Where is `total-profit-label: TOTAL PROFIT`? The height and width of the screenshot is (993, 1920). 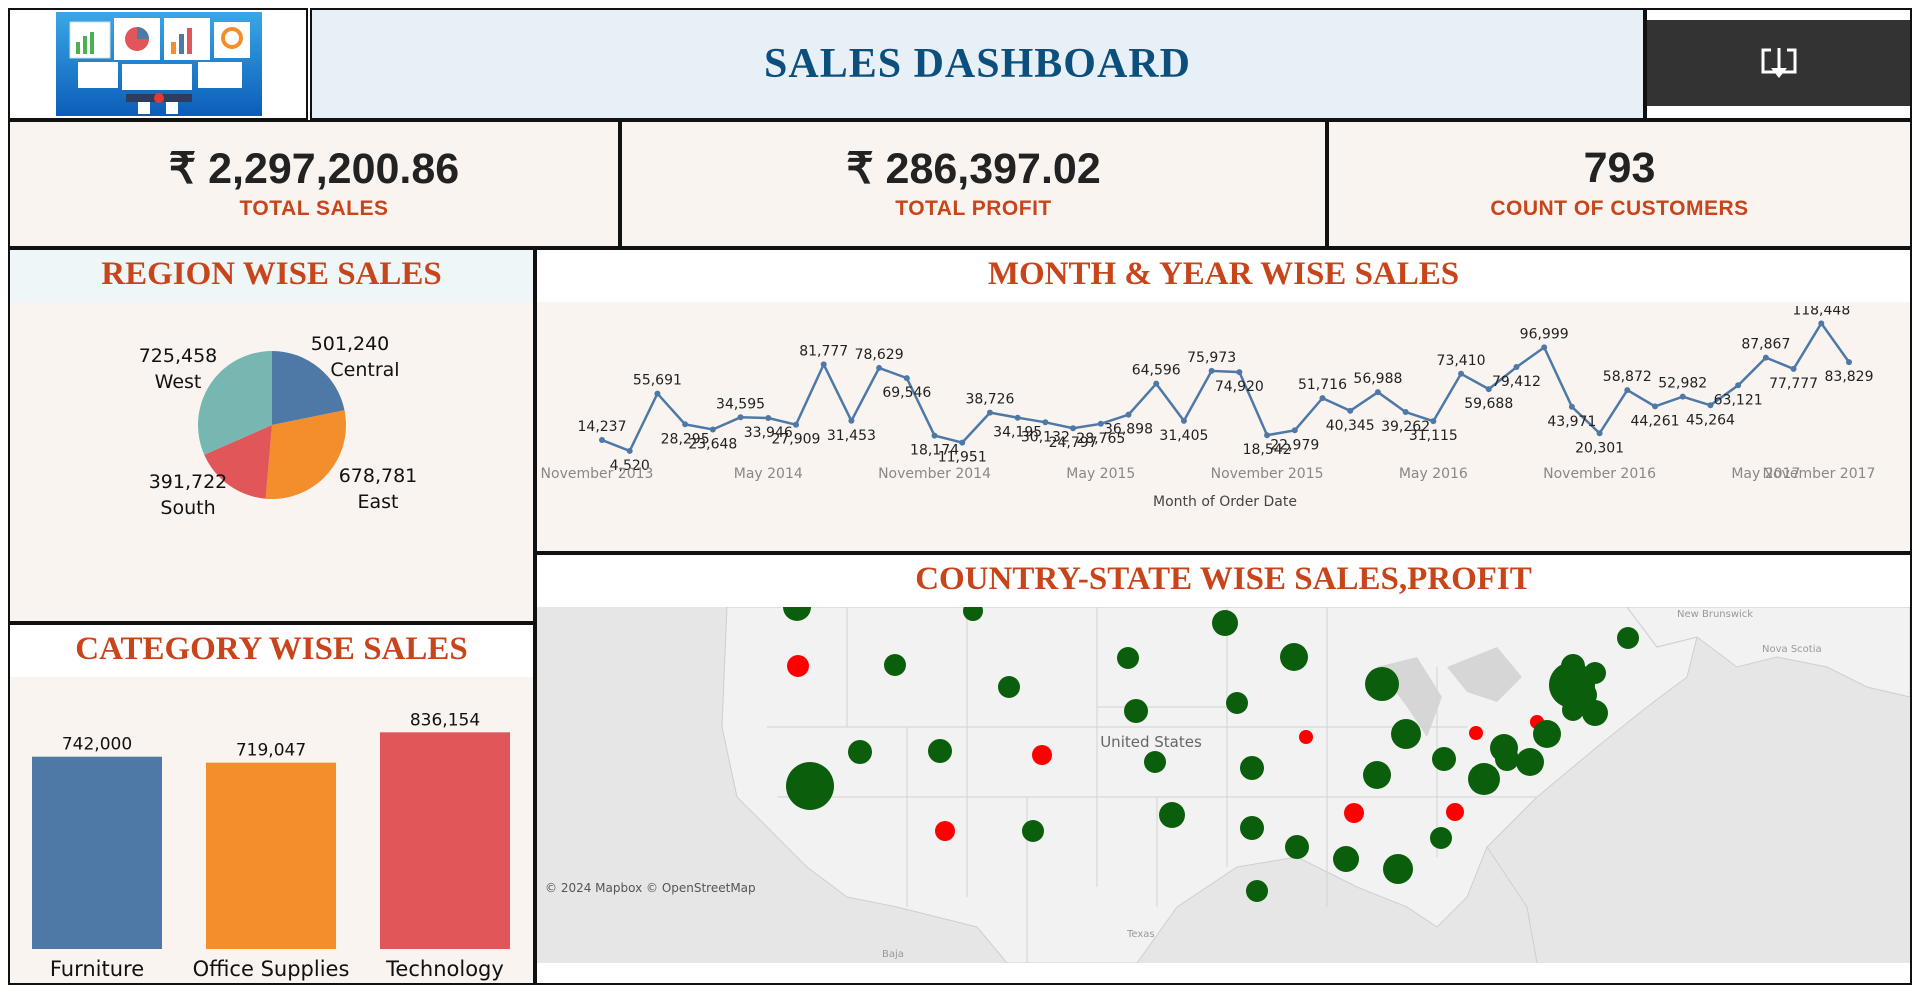
total-profit-label: TOTAL PROFIT is located at coordinates (973, 208).